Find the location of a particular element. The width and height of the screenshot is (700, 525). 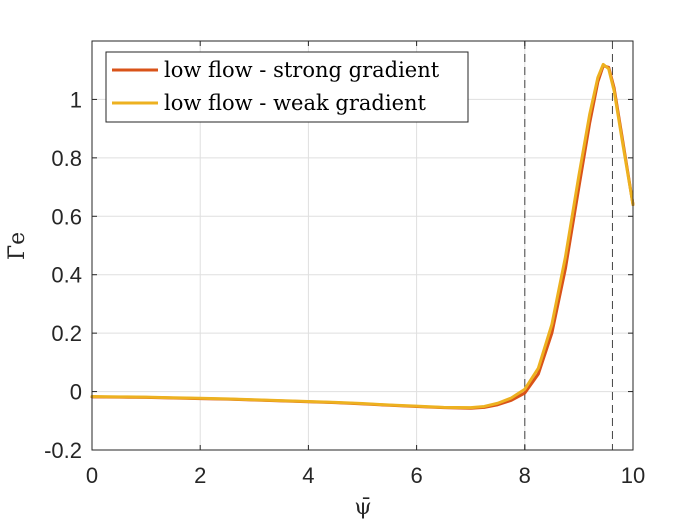

x-tick-label: 4 is located at coordinates (308, 475).